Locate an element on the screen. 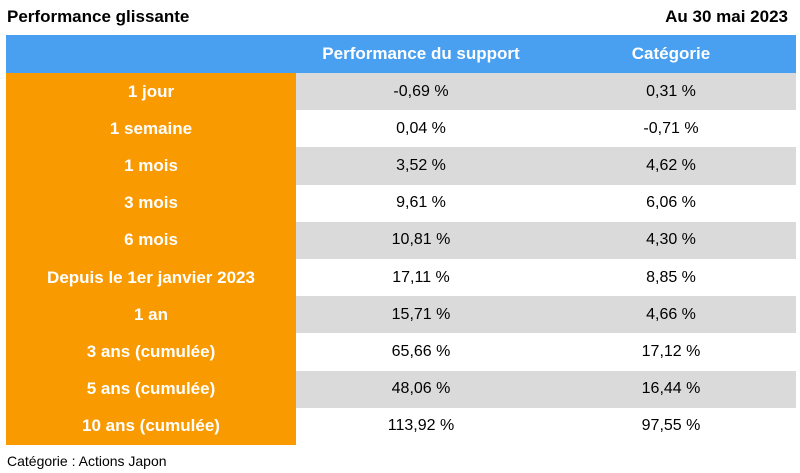 This screenshot has height=473, width=800. support-value: 17,11 % is located at coordinates (421, 277).